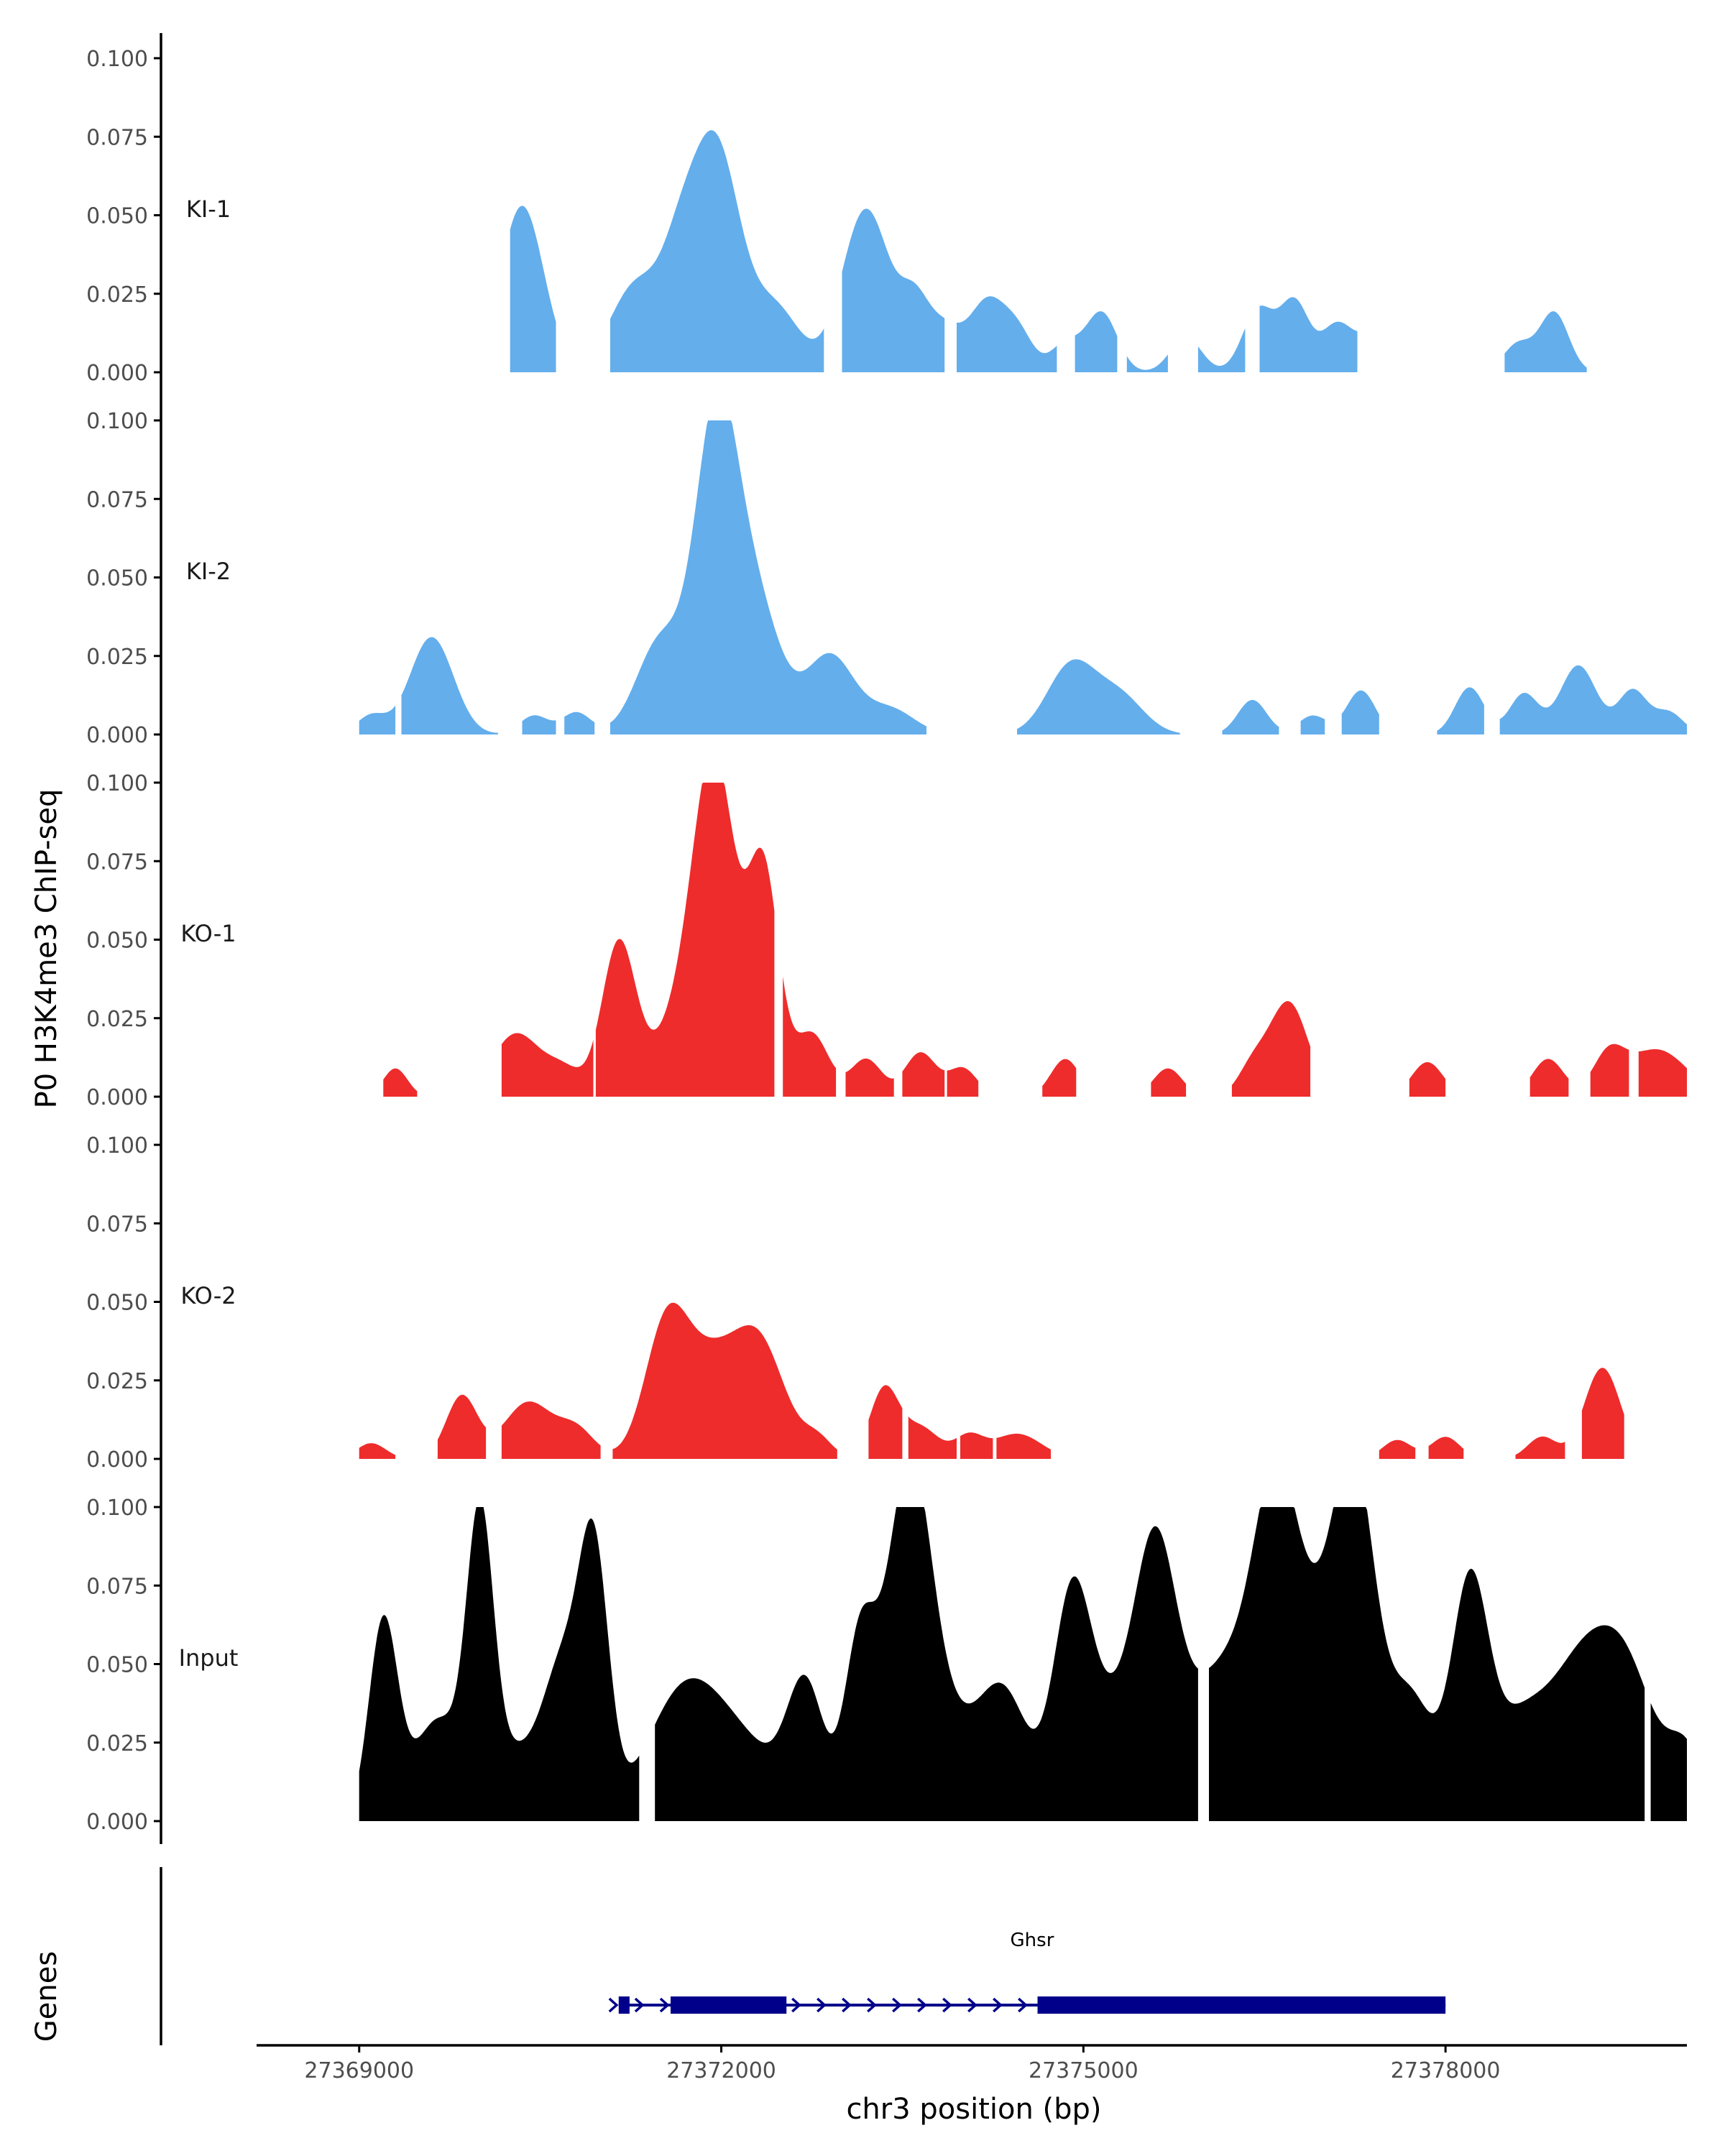 The width and height of the screenshot is (1725, 2156). Describe the element at coordinates (972, 2063) in the screenshot. I see `x-axis: 2736900027372000273750002737800027381000` at that location.